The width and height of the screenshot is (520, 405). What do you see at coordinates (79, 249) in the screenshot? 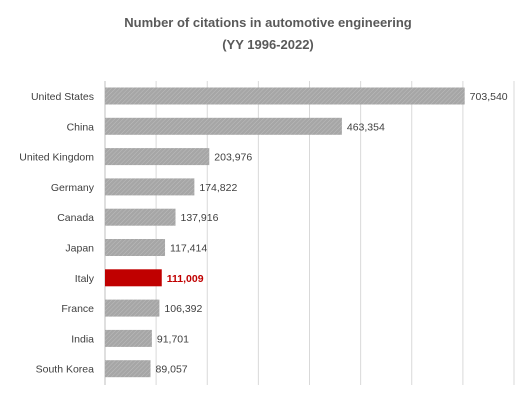
I see `category-label: Japan` at bounding box center [79, 249].